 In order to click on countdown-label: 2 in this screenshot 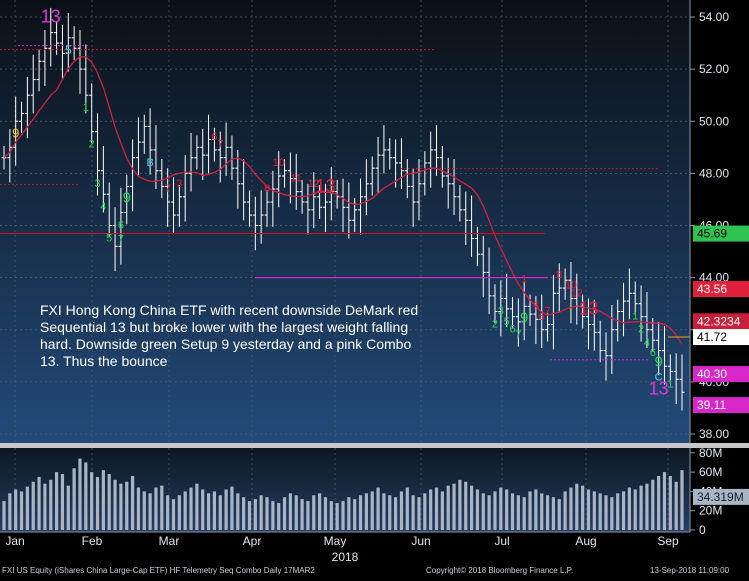, I will do `click(495, 325)`.